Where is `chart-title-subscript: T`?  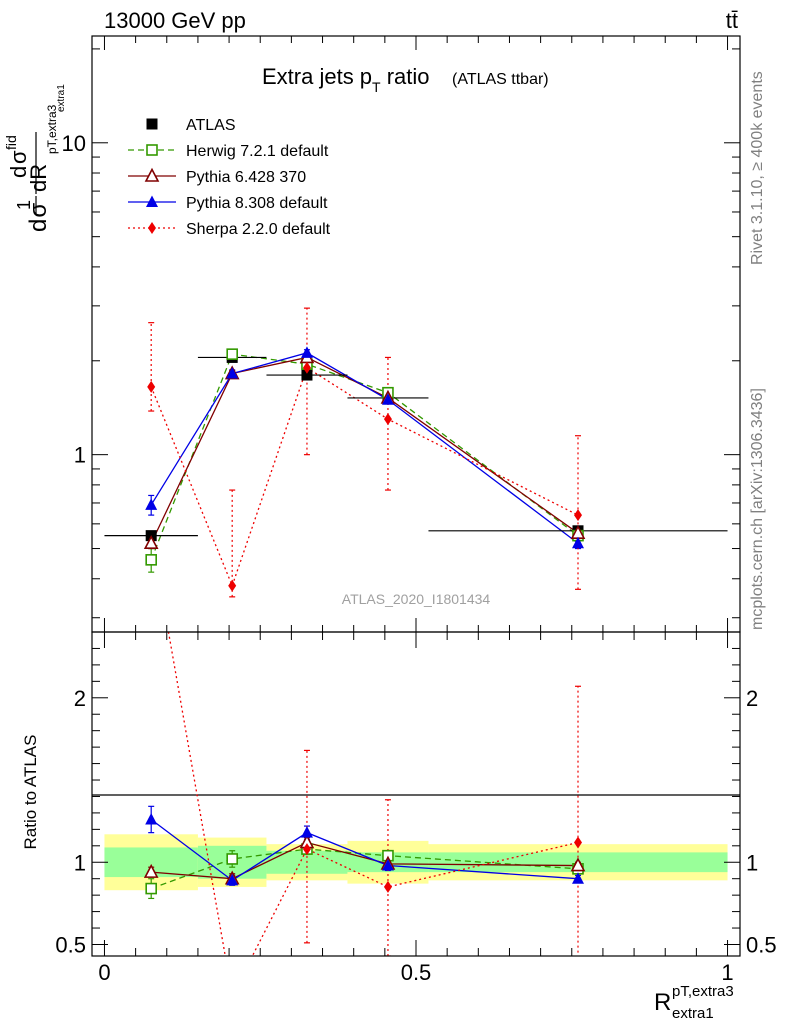 chart-title-subscript: T is located at coordinates (376, 87).